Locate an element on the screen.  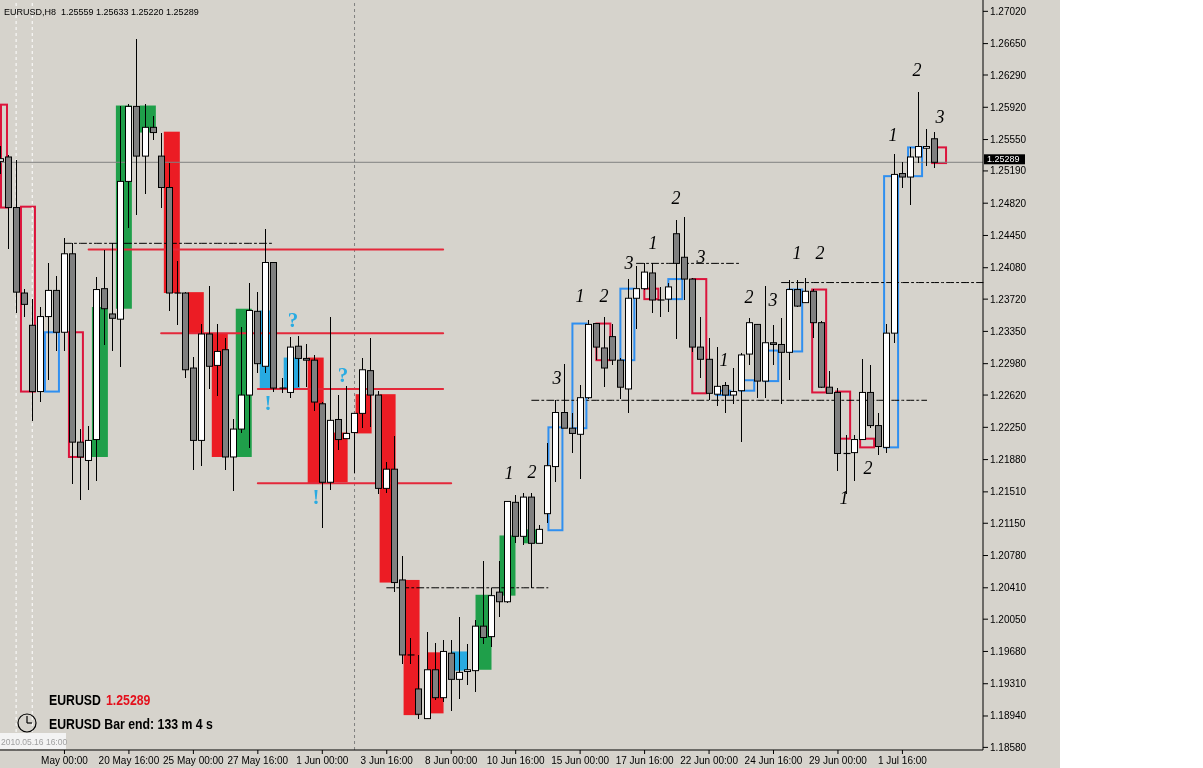
ref-line-label: 1.25289 is located at coordinates (1003, 159).